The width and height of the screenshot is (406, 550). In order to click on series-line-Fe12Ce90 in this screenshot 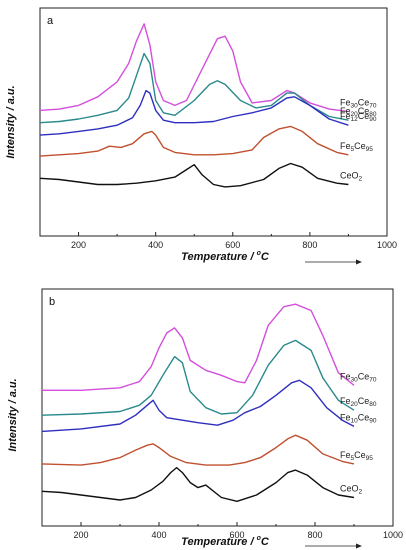, I will do `click(194, 112)`.